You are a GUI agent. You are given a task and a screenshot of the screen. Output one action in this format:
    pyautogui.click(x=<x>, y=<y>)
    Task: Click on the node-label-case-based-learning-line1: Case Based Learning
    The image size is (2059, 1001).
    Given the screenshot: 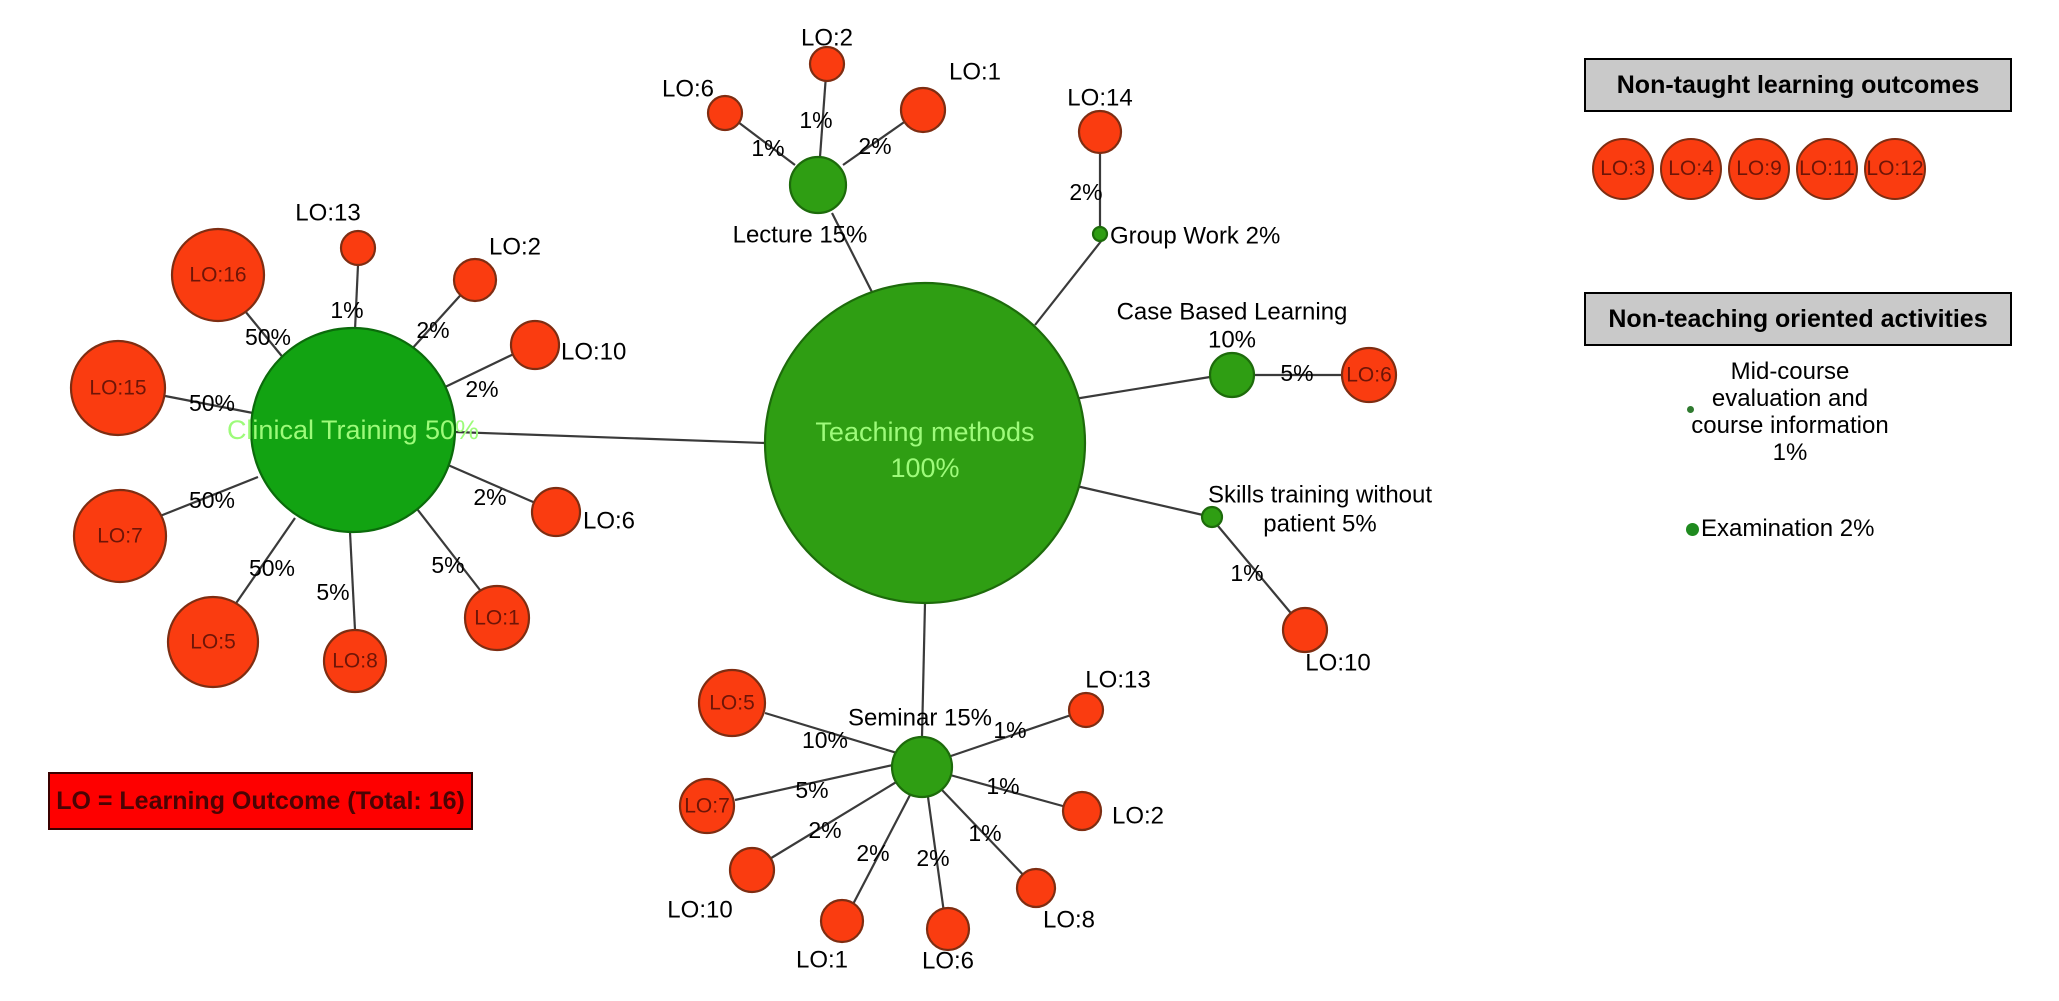 What is the action you would take?
    pyautogui.click(x=1232, y=312)
    